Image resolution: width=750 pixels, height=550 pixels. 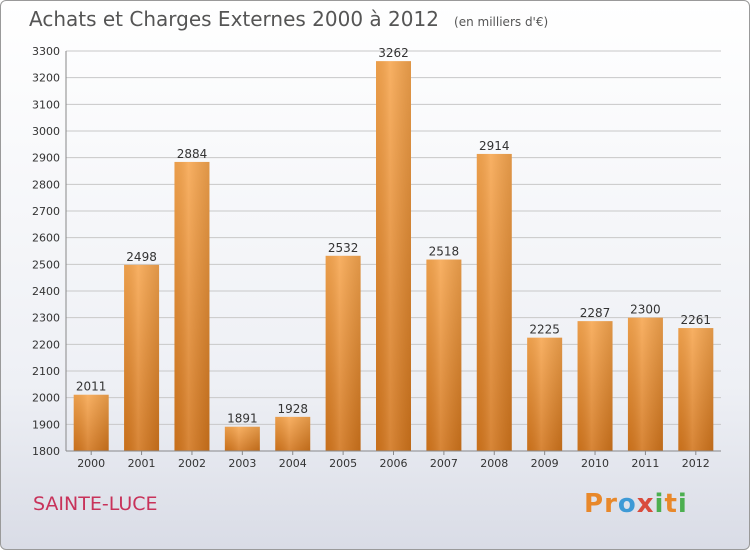 I want to click on bar-shade-2011, so click(x=645, y=384).